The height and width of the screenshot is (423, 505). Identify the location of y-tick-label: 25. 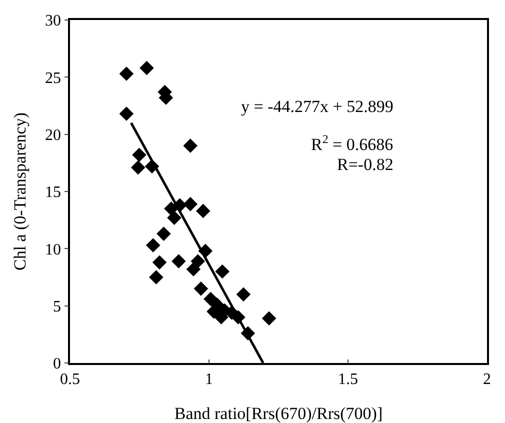
(53, 78).